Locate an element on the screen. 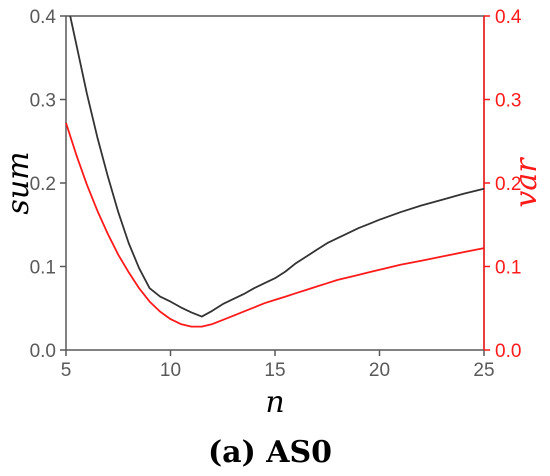  caption-name: AS0 is located at coordinates (298, 452).